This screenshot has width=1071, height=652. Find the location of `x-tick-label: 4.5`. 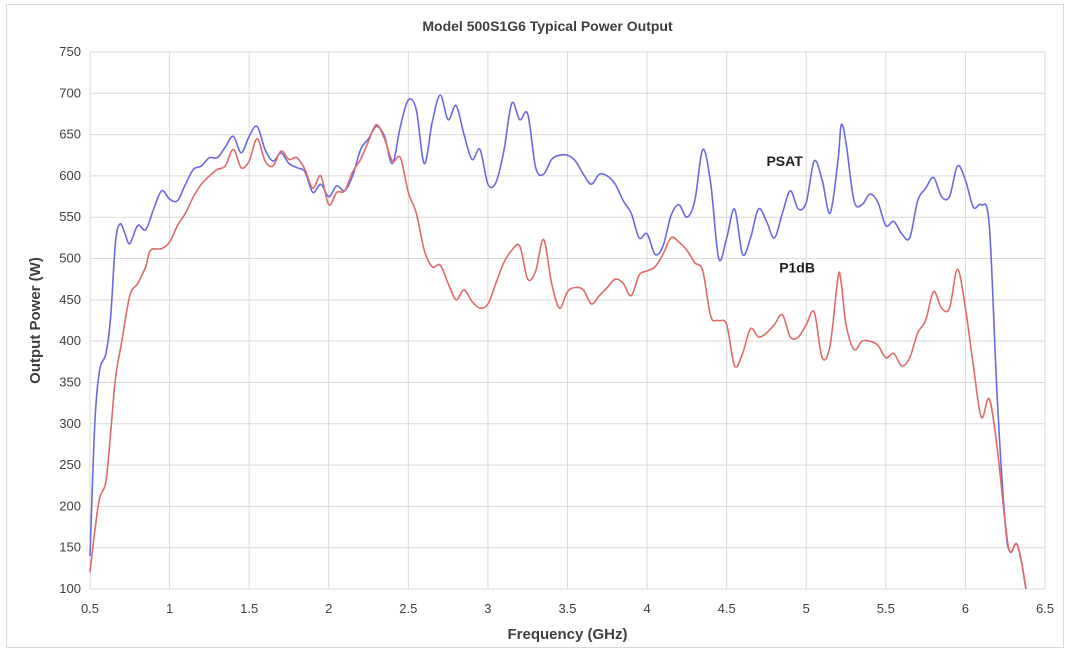

x-tick-label: 4.5 is located at coordinates (727, 608).